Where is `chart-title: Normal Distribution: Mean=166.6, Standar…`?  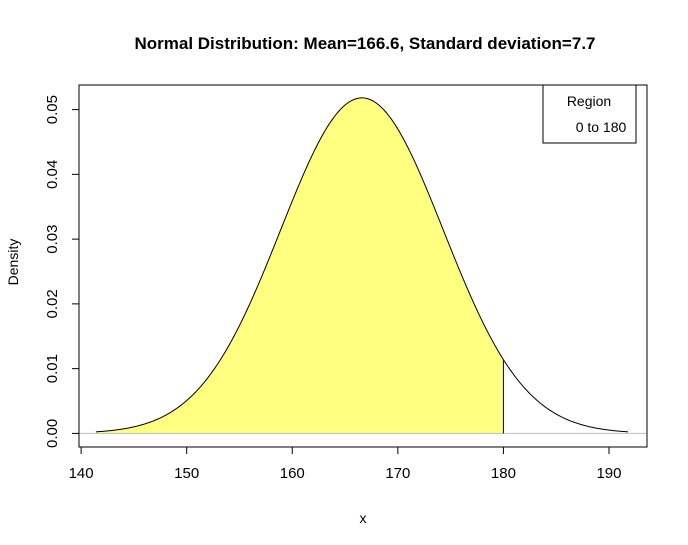 chart-title: Normal Distribution: Mean=166.6, Standar… is located at coordinates (364, 43).